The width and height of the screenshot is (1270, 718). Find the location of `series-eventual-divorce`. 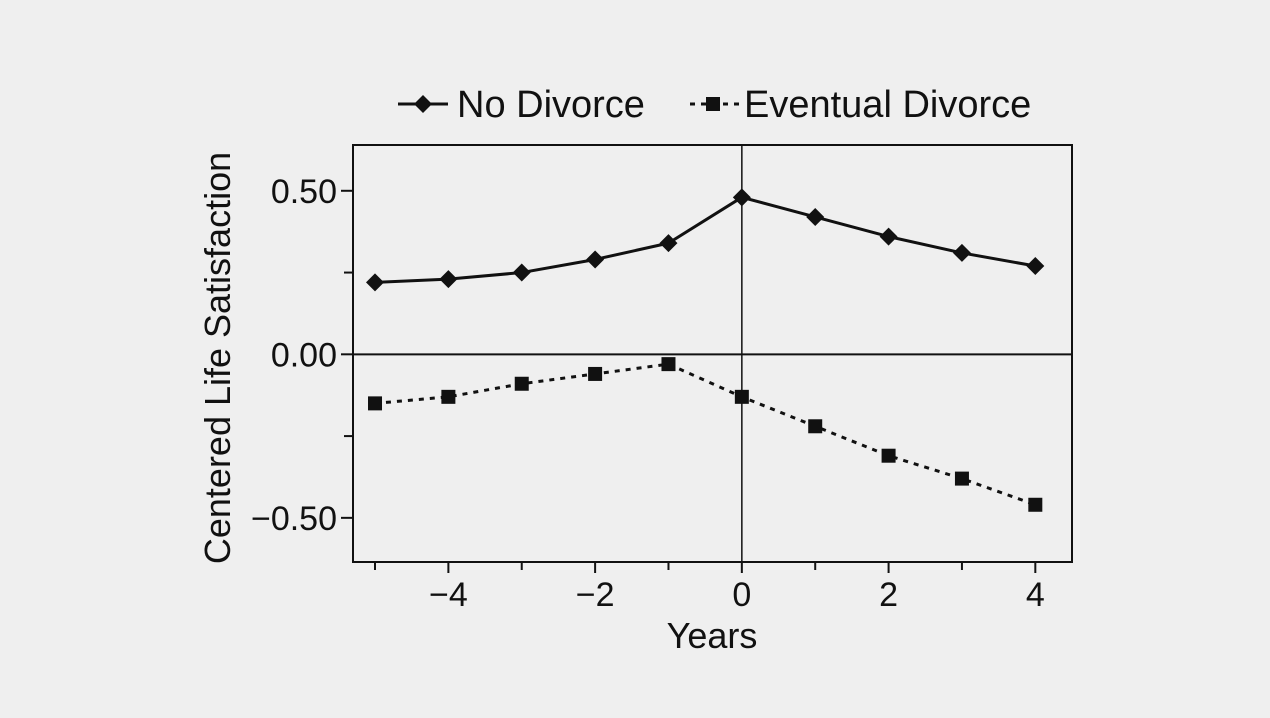

series-eventual-divorce is located at coordinates (705, 434).